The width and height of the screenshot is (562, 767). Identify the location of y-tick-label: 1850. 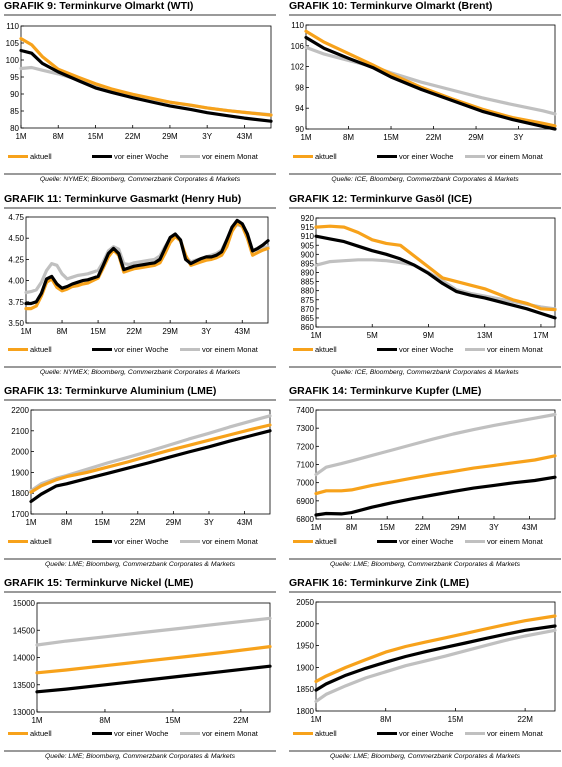
(305, 689).